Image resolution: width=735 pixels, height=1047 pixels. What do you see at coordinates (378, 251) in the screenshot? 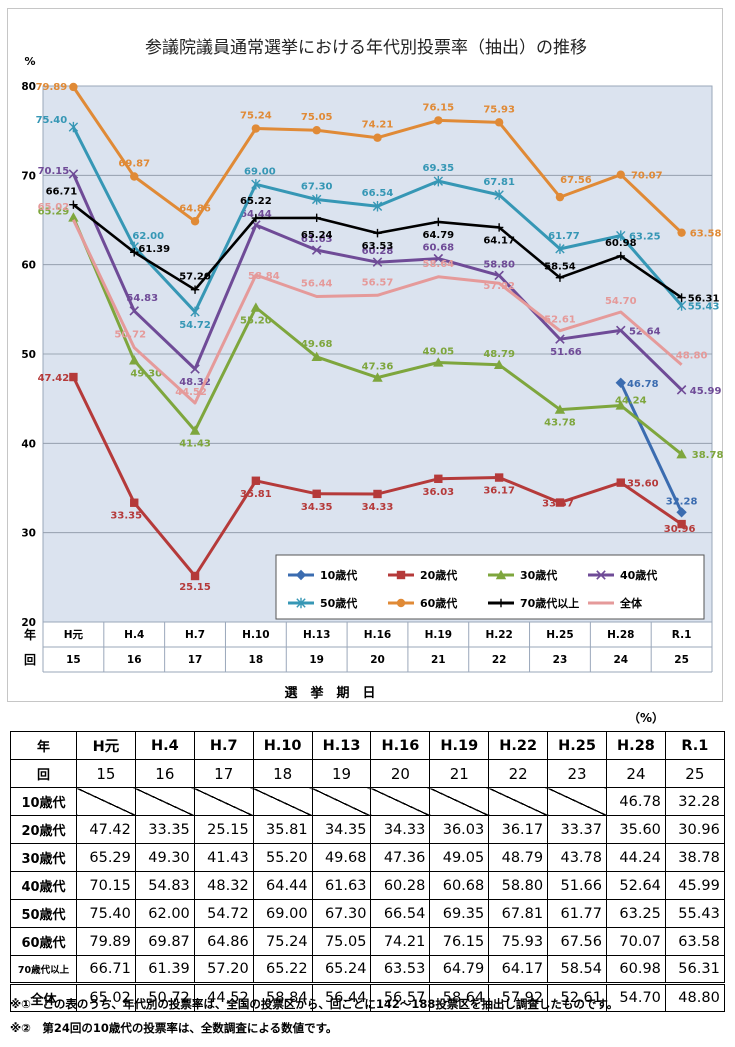
I see `data-label: 60.28` at bounding box center [378, 251].